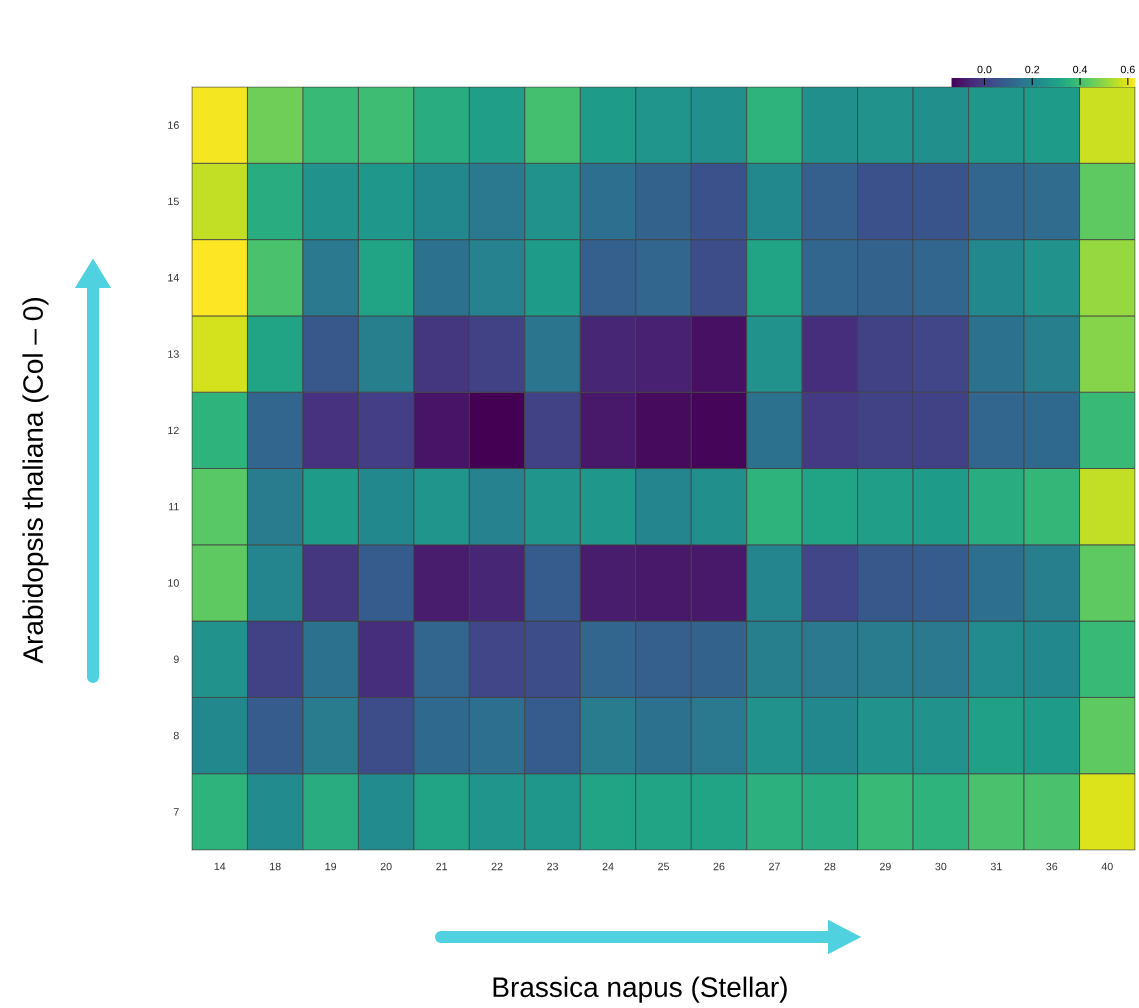 The width and height of the screenshot is (1139, 1008). What do you see at coordinates (275, 866) in the screenshot?
I see `x-tick-label: 18` at bounding box center [275, 866].